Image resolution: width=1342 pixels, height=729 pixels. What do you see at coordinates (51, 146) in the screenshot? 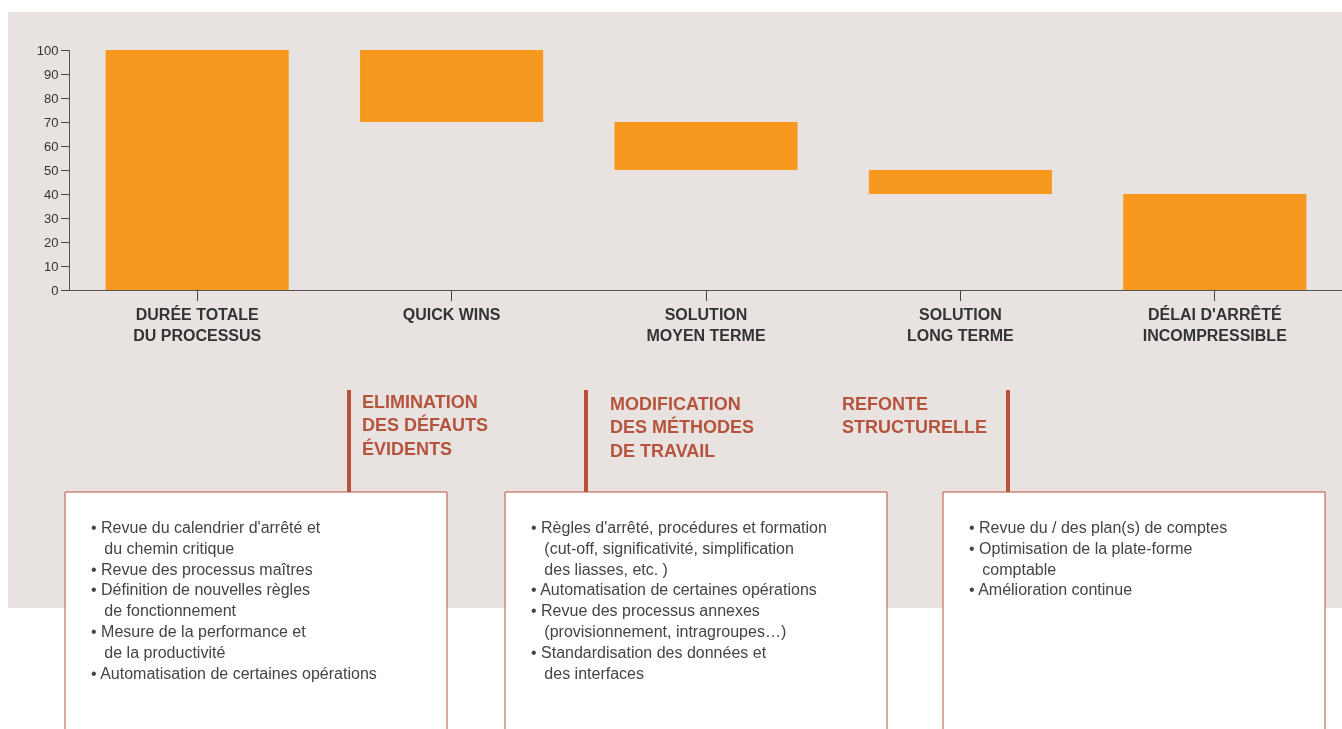
I see `y-tick-label: 60` at bounding box center [51, 146].